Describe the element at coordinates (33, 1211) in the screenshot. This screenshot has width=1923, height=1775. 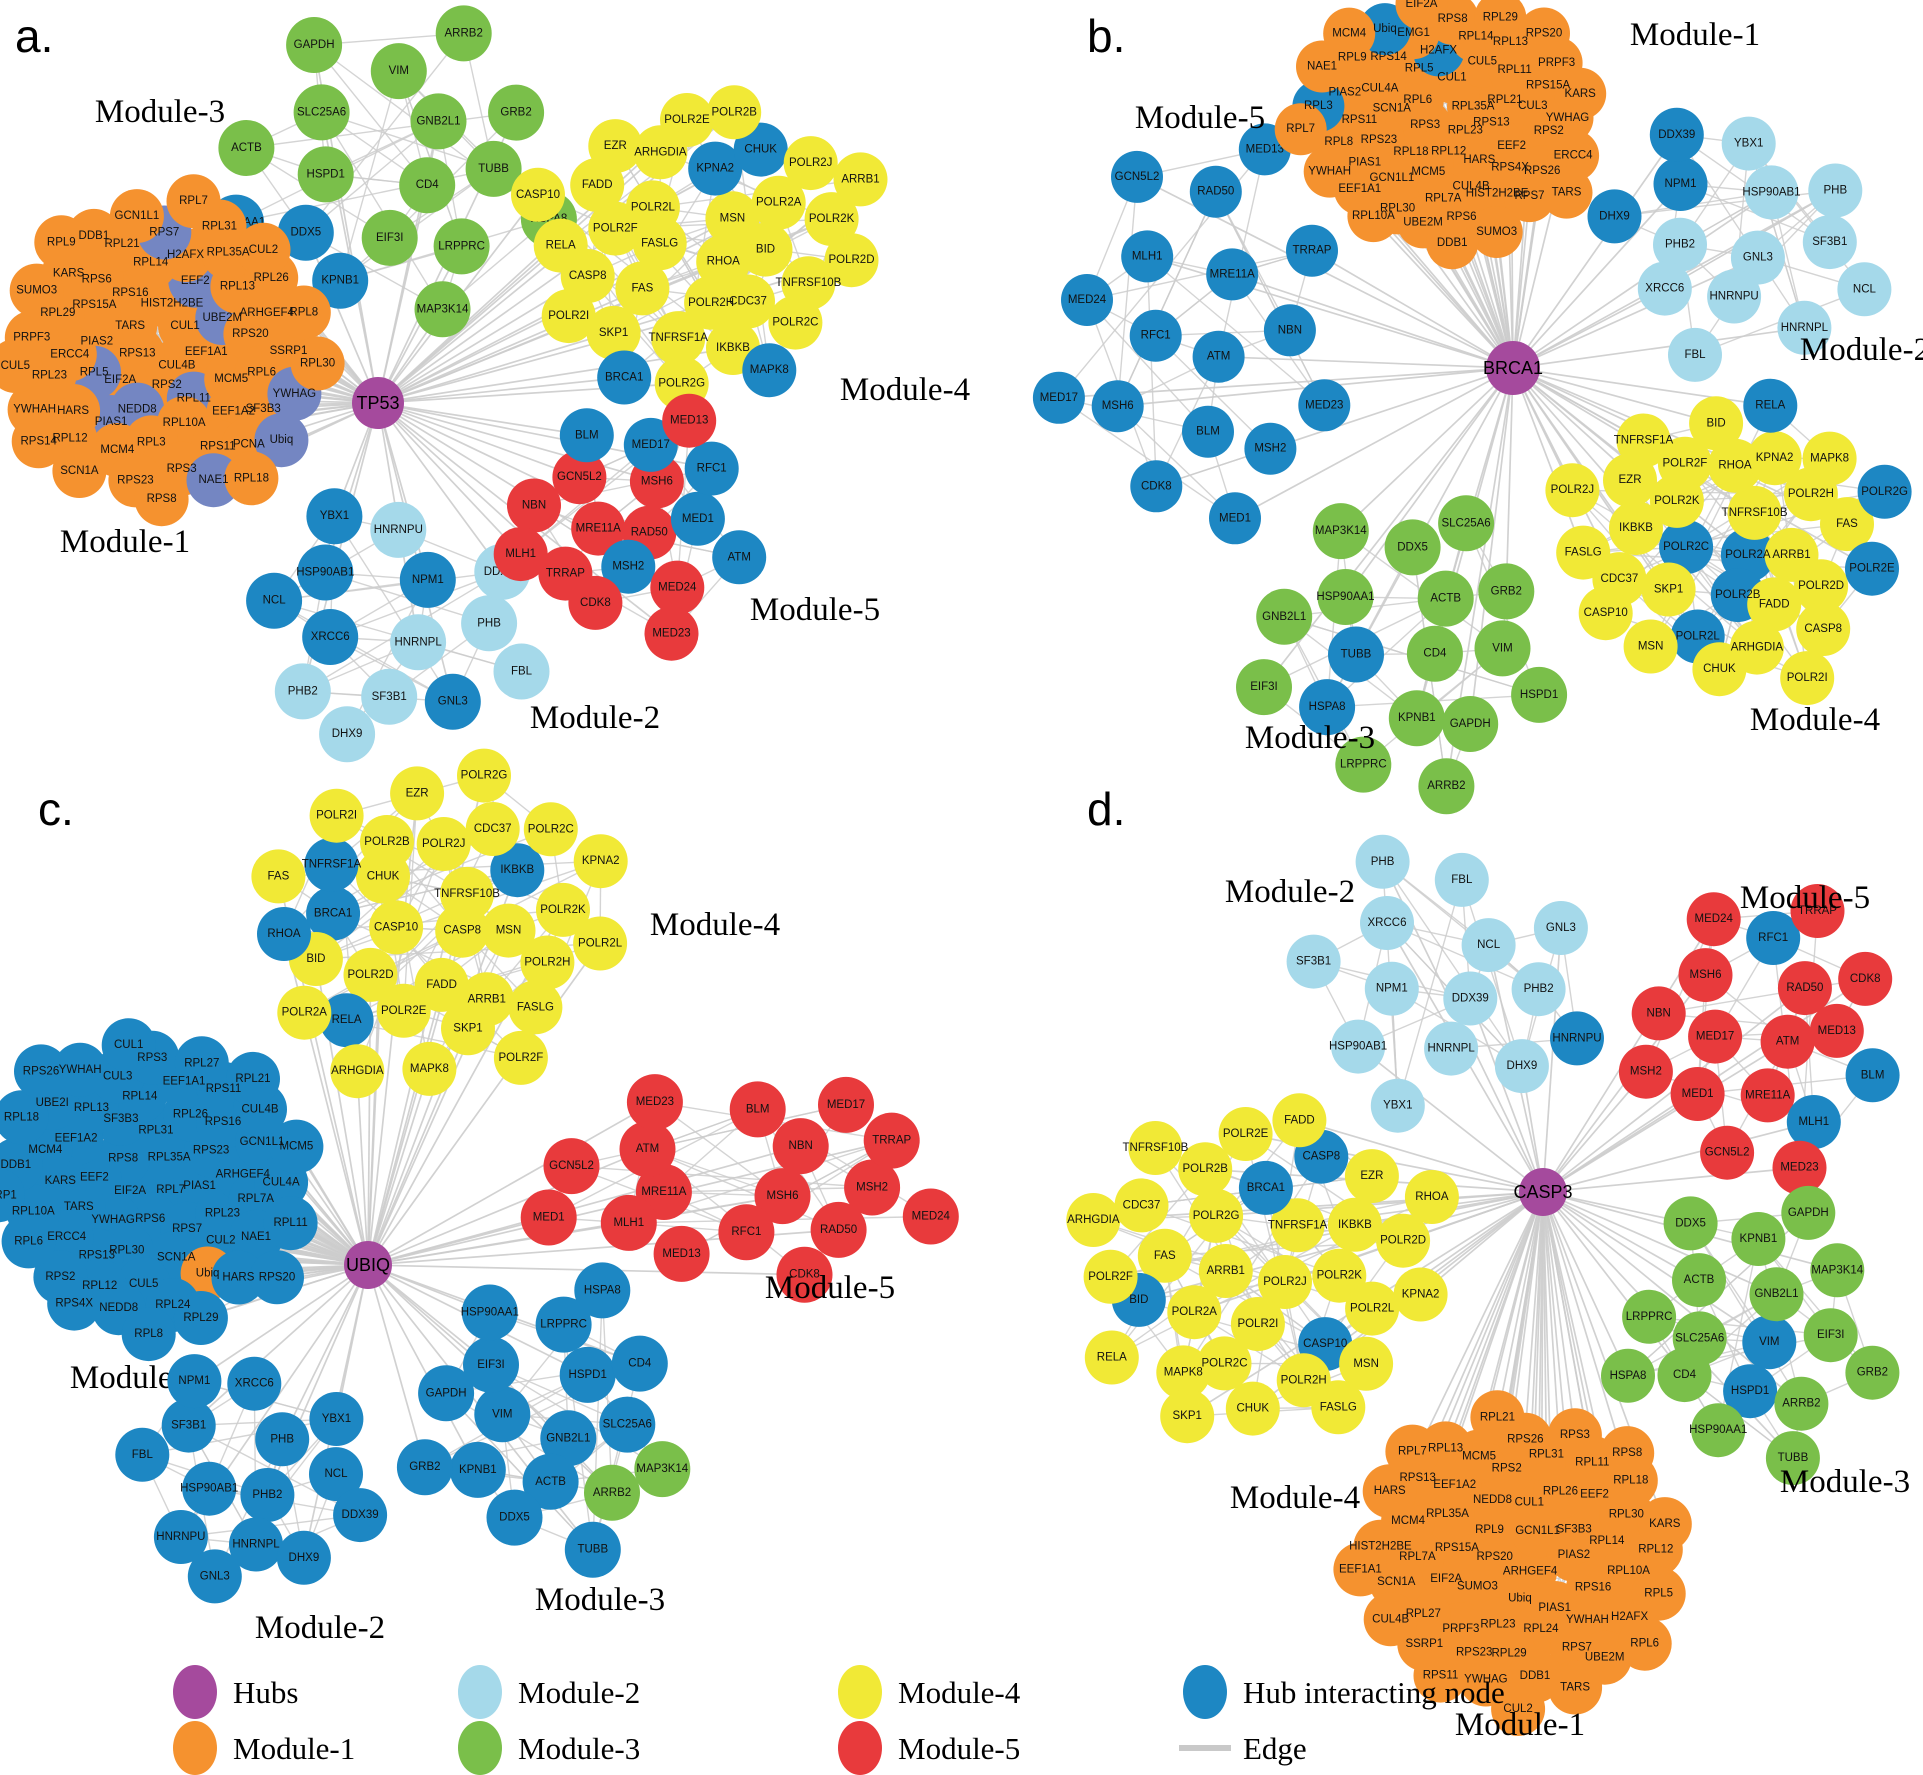
I see `node-label-RPL10A: RPL10A` at that location.